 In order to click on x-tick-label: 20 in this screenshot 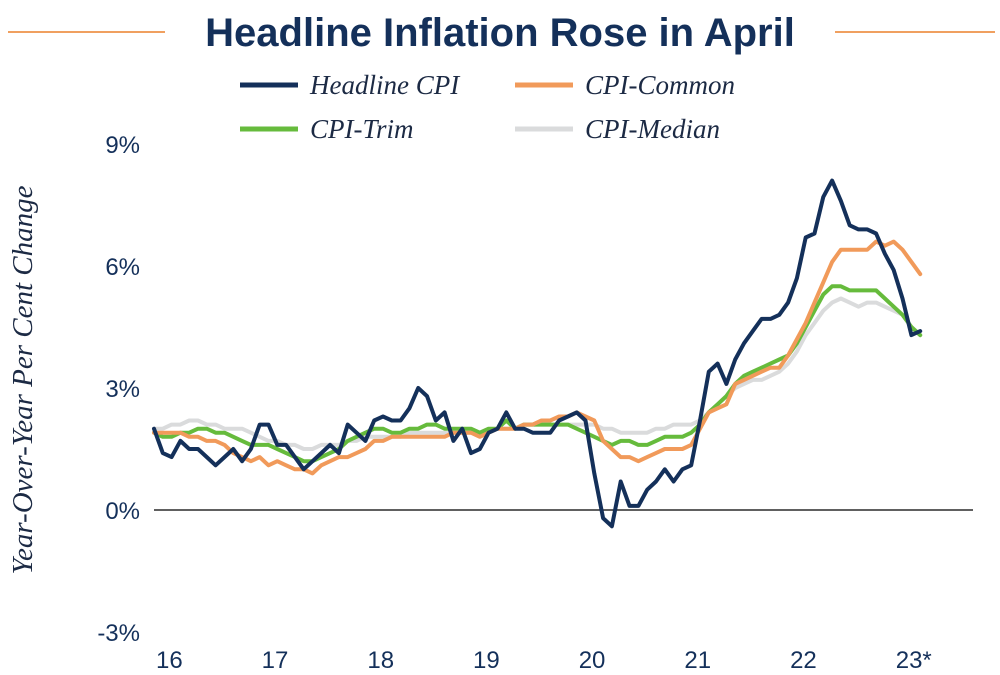, I will do `click(592, 660)`.